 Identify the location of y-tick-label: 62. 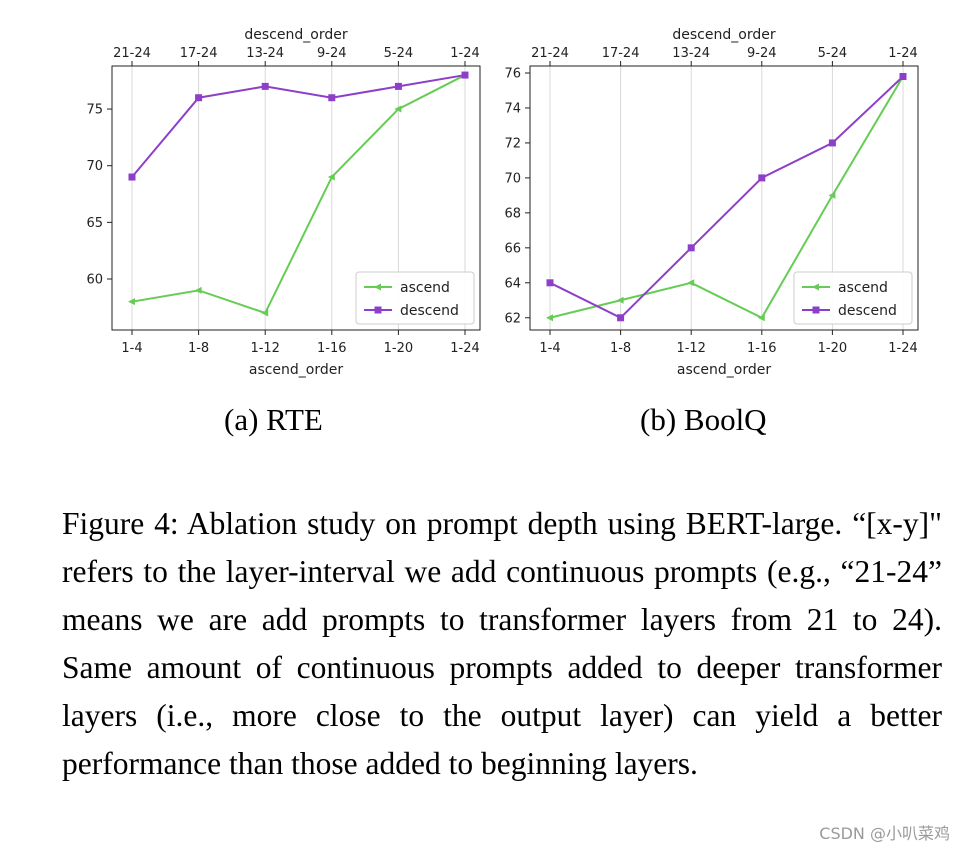
(512, 318).